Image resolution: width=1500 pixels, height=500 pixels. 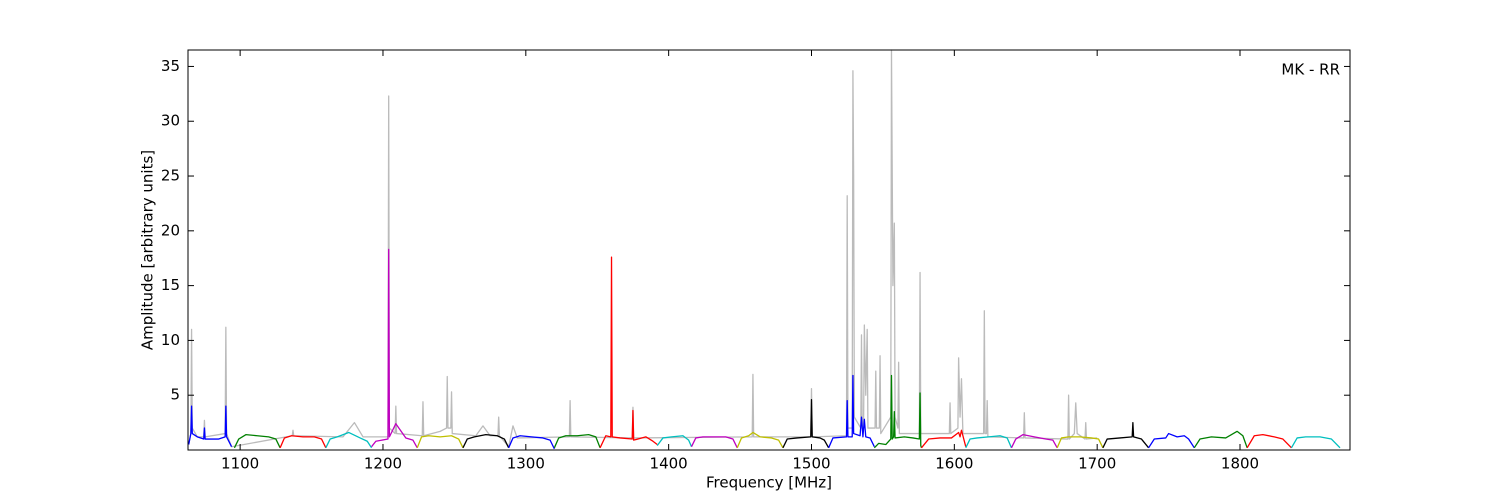 What do you see at coordinates (170, 121) in the screenshot?
I see `y-tick-label: 30` at bounding box center [170, 121].